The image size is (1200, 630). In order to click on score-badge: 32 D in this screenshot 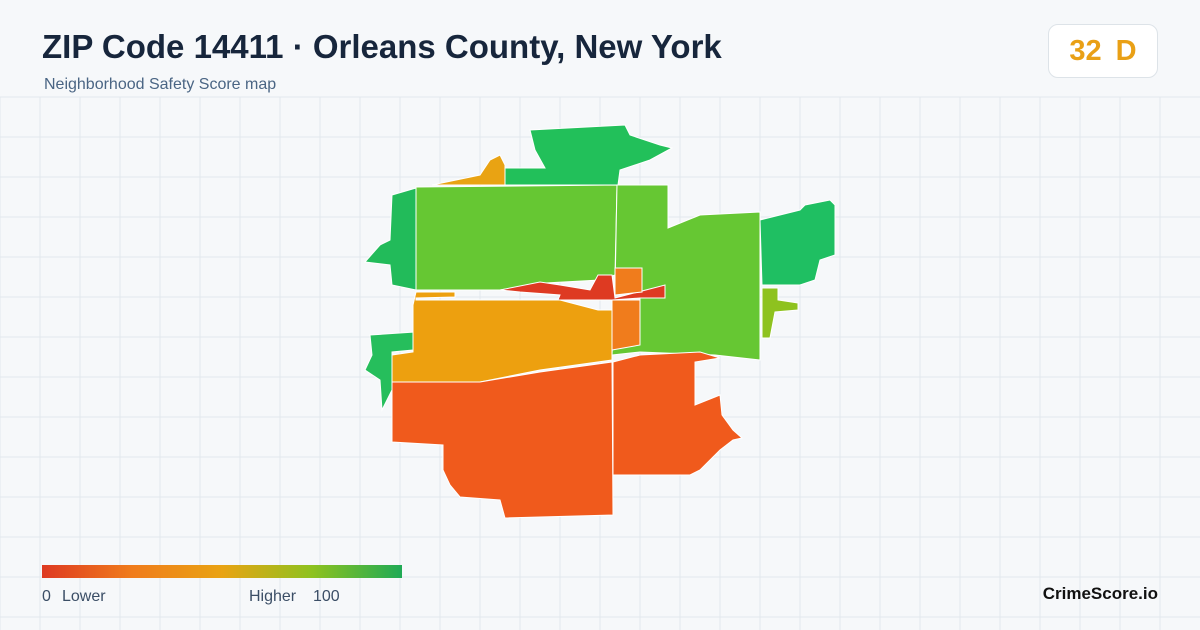, I will do `click(1103, 51)`.